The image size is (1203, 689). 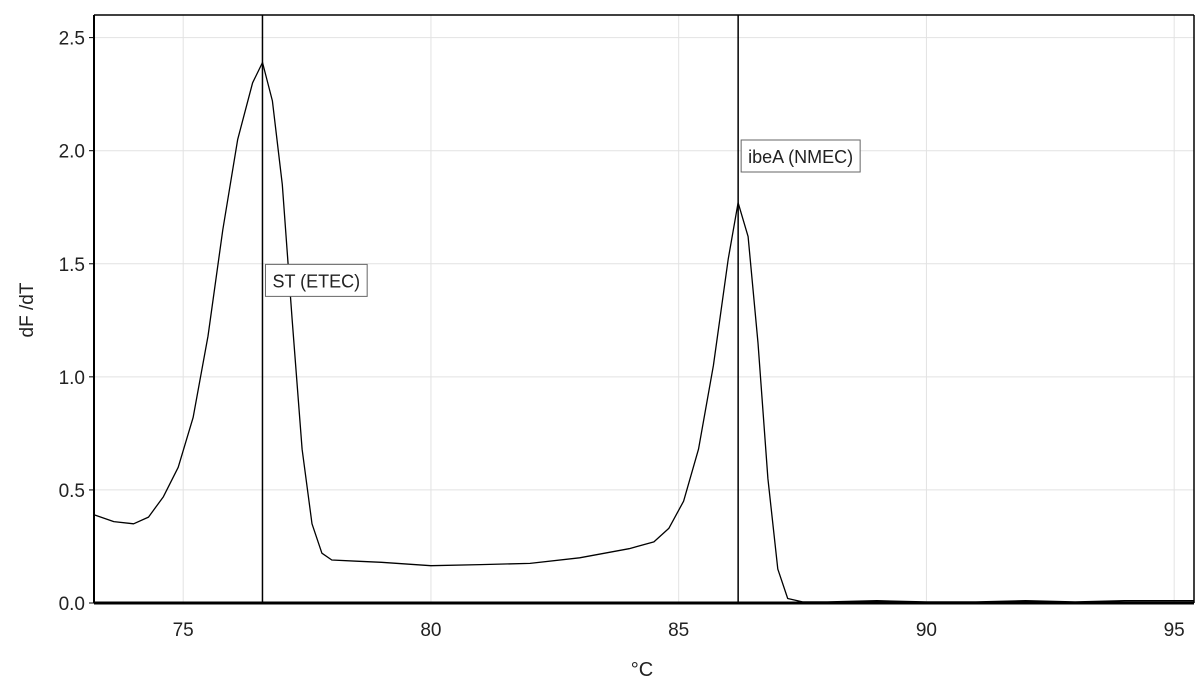 What do you see at coordinates (642, 670) in the screenshot?
I see `x-axis-label: °C` at bounding box center [642, 670].